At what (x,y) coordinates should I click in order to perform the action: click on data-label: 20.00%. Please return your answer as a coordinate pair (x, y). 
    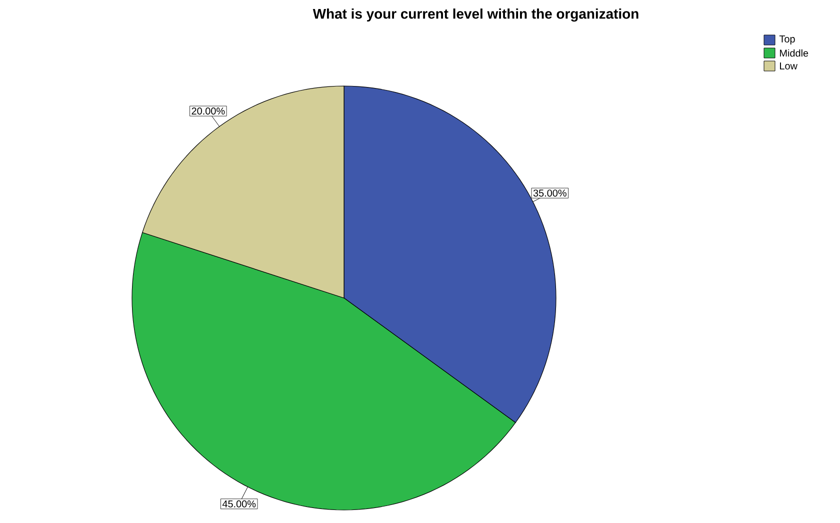
    Looking at the image, I should click on (208, 111).